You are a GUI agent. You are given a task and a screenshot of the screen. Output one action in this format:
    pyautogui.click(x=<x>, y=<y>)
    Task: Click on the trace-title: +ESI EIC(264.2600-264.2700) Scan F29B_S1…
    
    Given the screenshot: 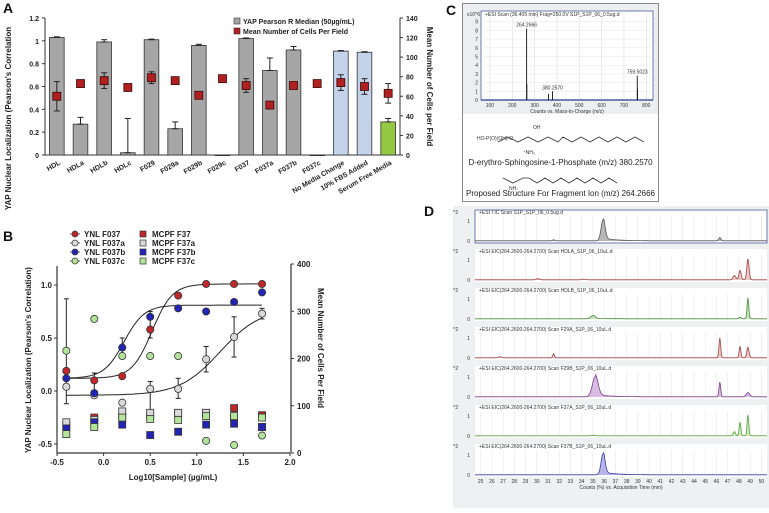 What is the action you would take?
    pyautogui.click(x=545, y=369)
    